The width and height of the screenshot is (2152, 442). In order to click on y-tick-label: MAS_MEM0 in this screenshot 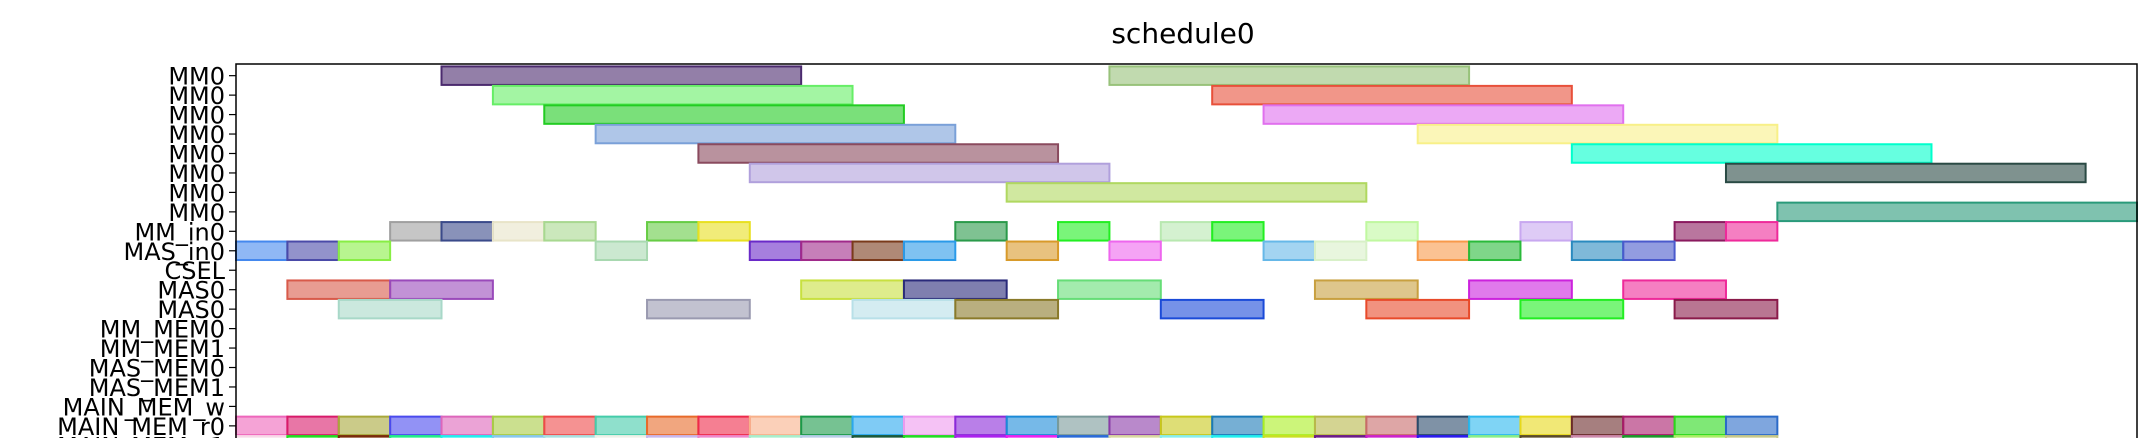, I will do `click(157, 369)`.